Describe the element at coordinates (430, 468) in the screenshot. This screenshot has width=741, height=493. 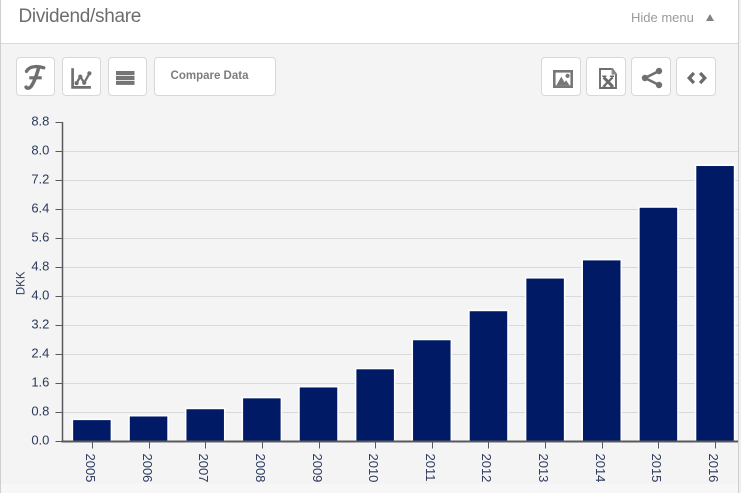
I see `svg-text: 2011` at that location.